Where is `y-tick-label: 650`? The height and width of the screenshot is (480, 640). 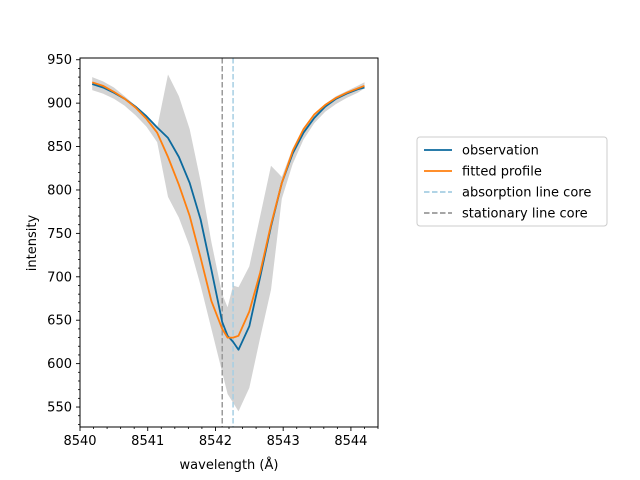
y-tick-label: 650 is located at coordinates (59, 321).